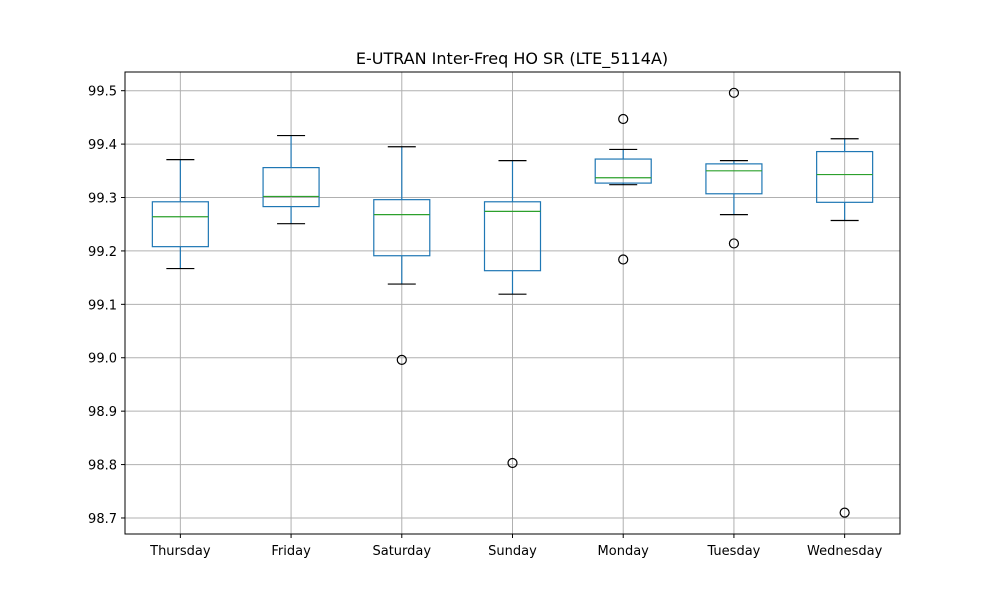 This screenshot has width=1000, height=600. I want to click on y-tick-label: 99.5, so click(102, 92).